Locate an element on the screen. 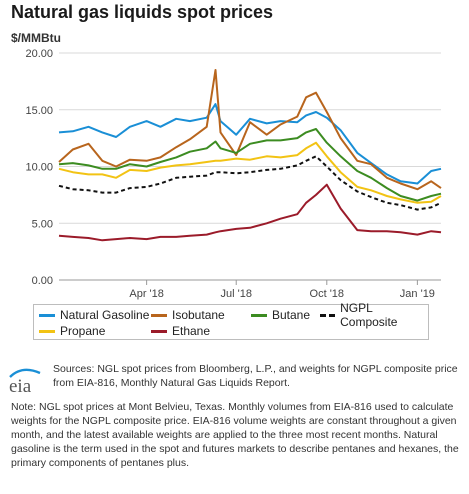 The image size is (469, 494). legend-item-ngpl-composite: NGPL Composite is located at coordinates (374, 315).